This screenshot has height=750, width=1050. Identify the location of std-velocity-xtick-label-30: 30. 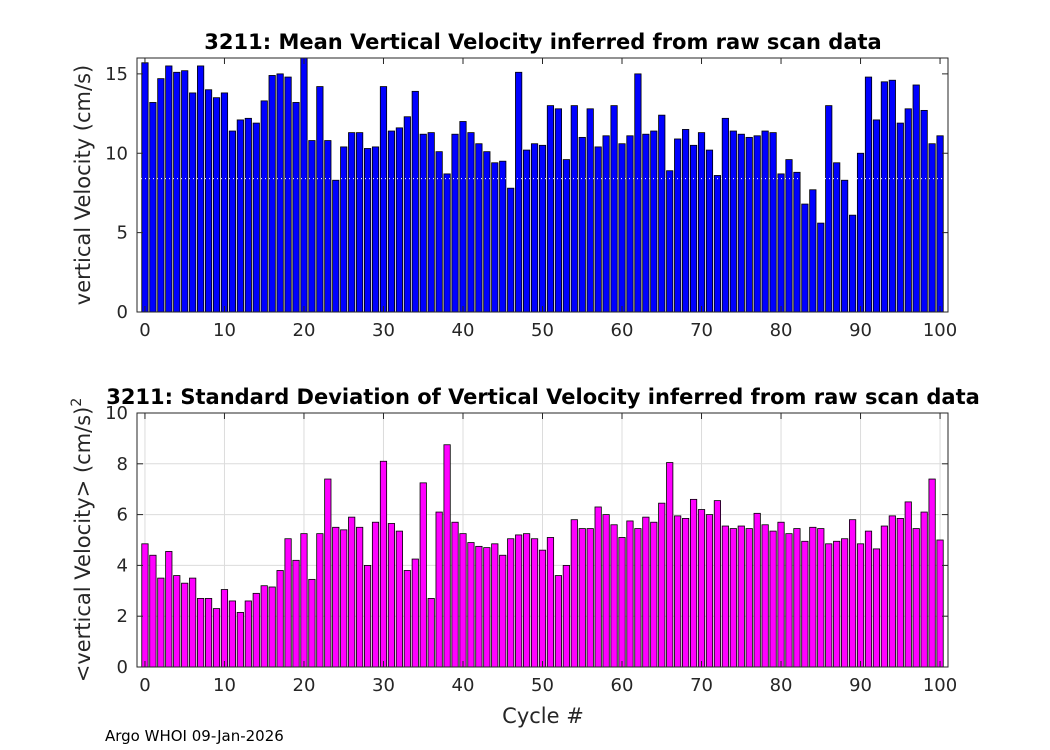
(383, 685).